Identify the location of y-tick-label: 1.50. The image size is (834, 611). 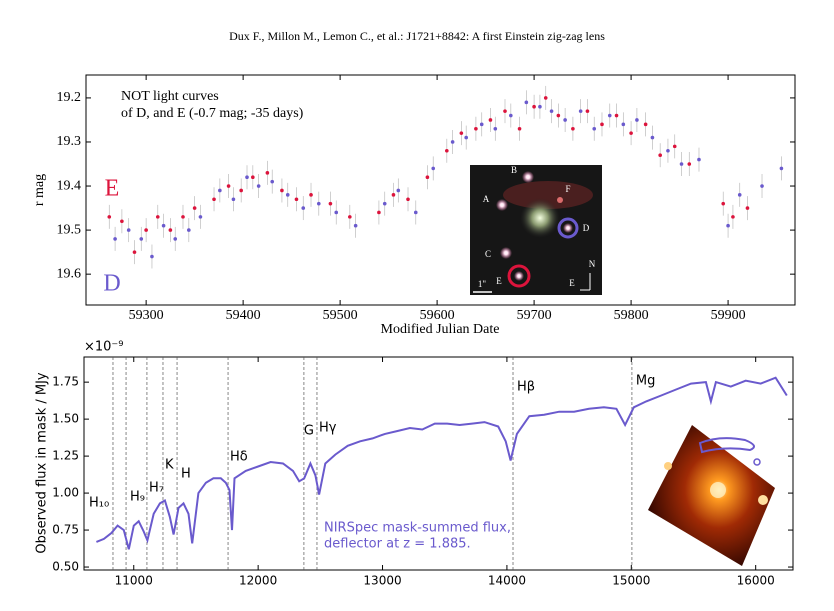
(65, 419).